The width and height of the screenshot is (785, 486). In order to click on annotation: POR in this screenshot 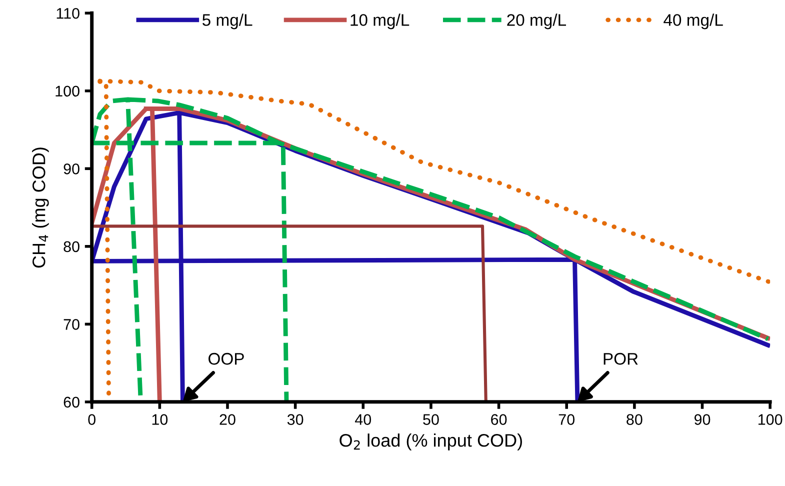, I will do `click(621, 358)`.